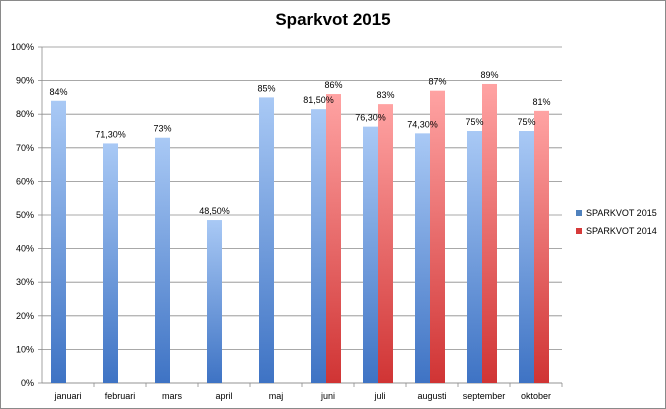  I want to click on x-tick-label: februari, so click(120, 396).